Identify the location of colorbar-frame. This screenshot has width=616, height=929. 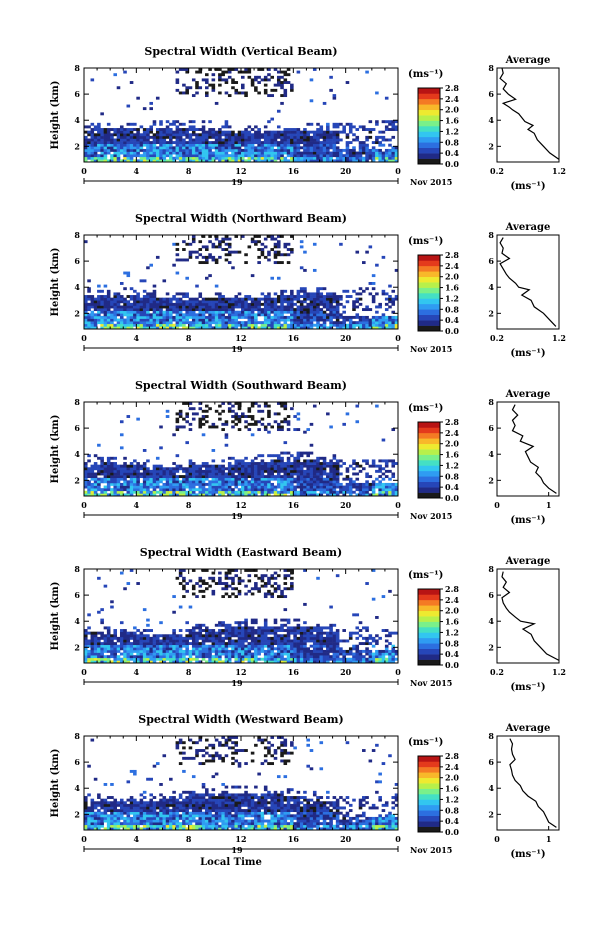
(429, 293).